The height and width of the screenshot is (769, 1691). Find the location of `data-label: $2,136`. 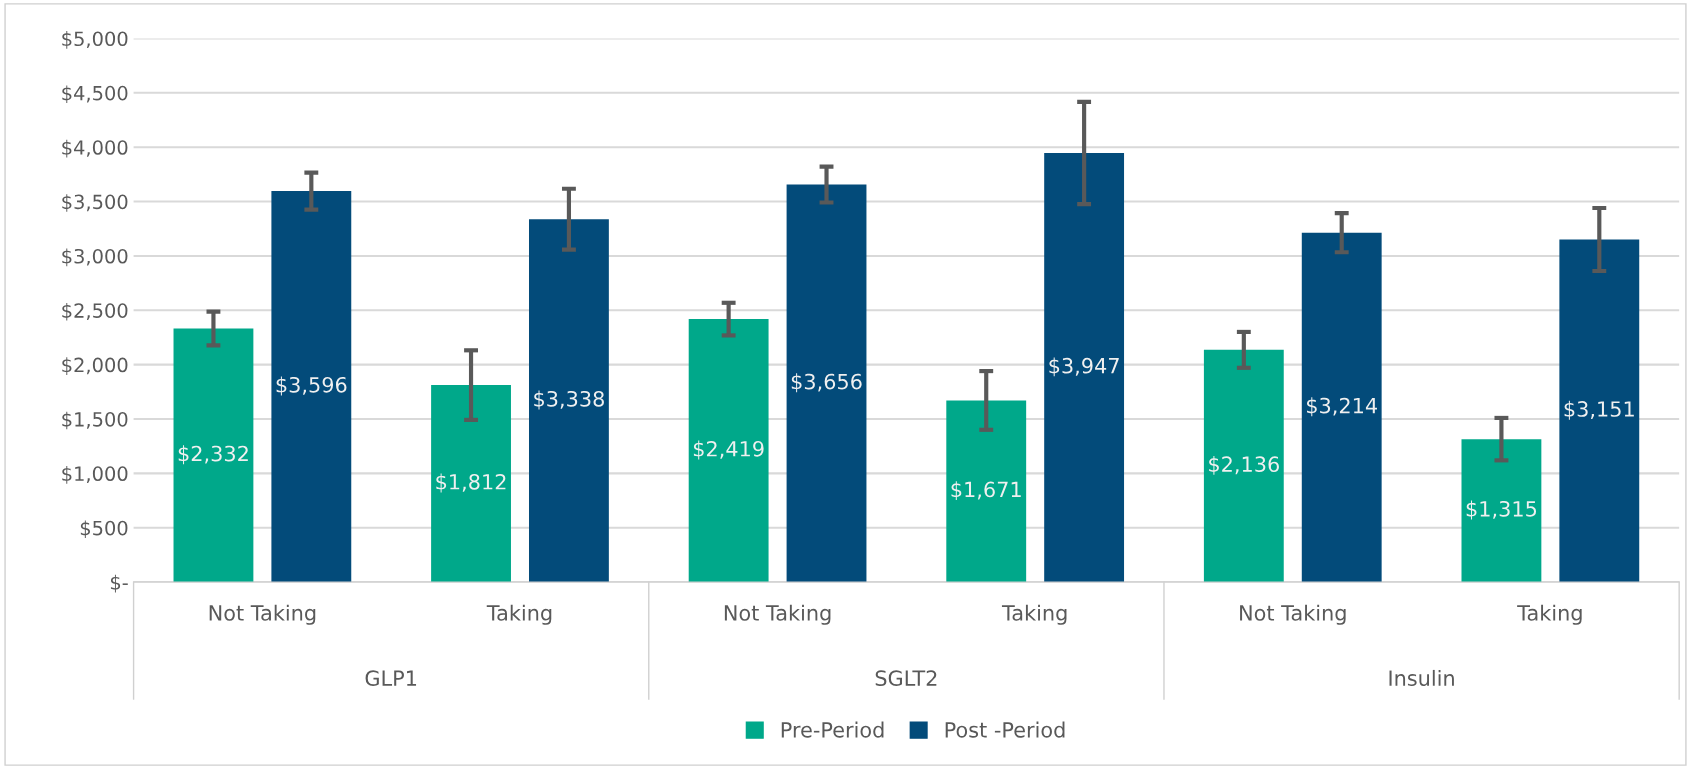

data-label: $2,136 is located at coordinates (1244, 465).